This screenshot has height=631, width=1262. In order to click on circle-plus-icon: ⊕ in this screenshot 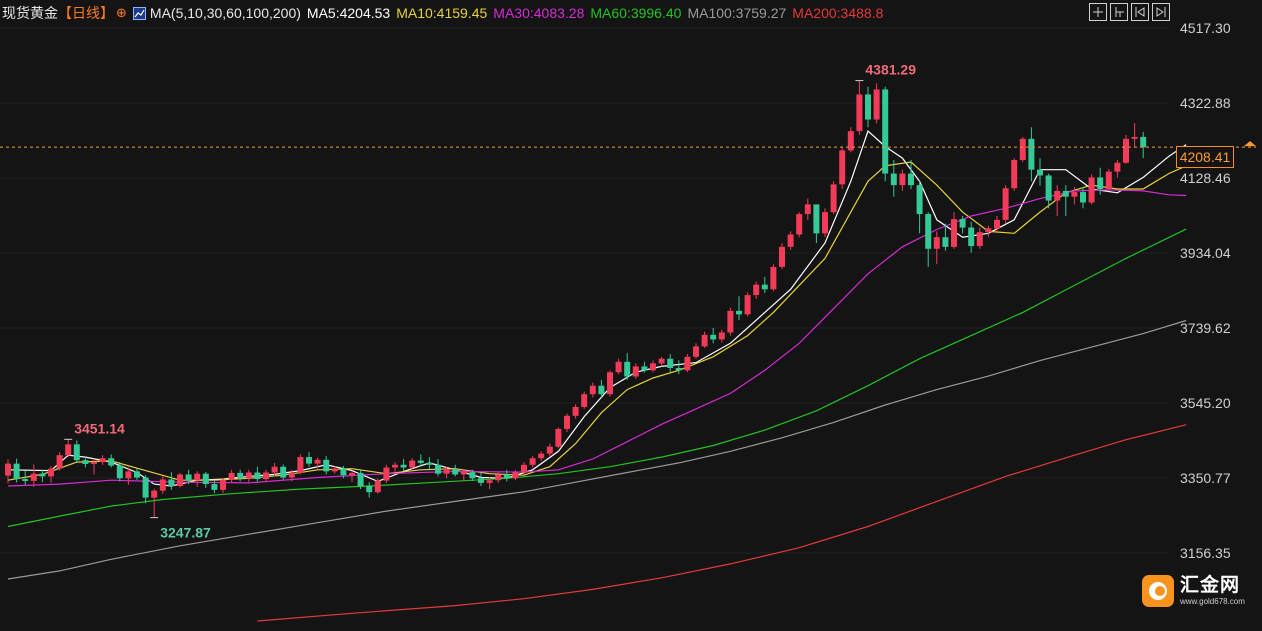, I will do `click(121, 12)`.